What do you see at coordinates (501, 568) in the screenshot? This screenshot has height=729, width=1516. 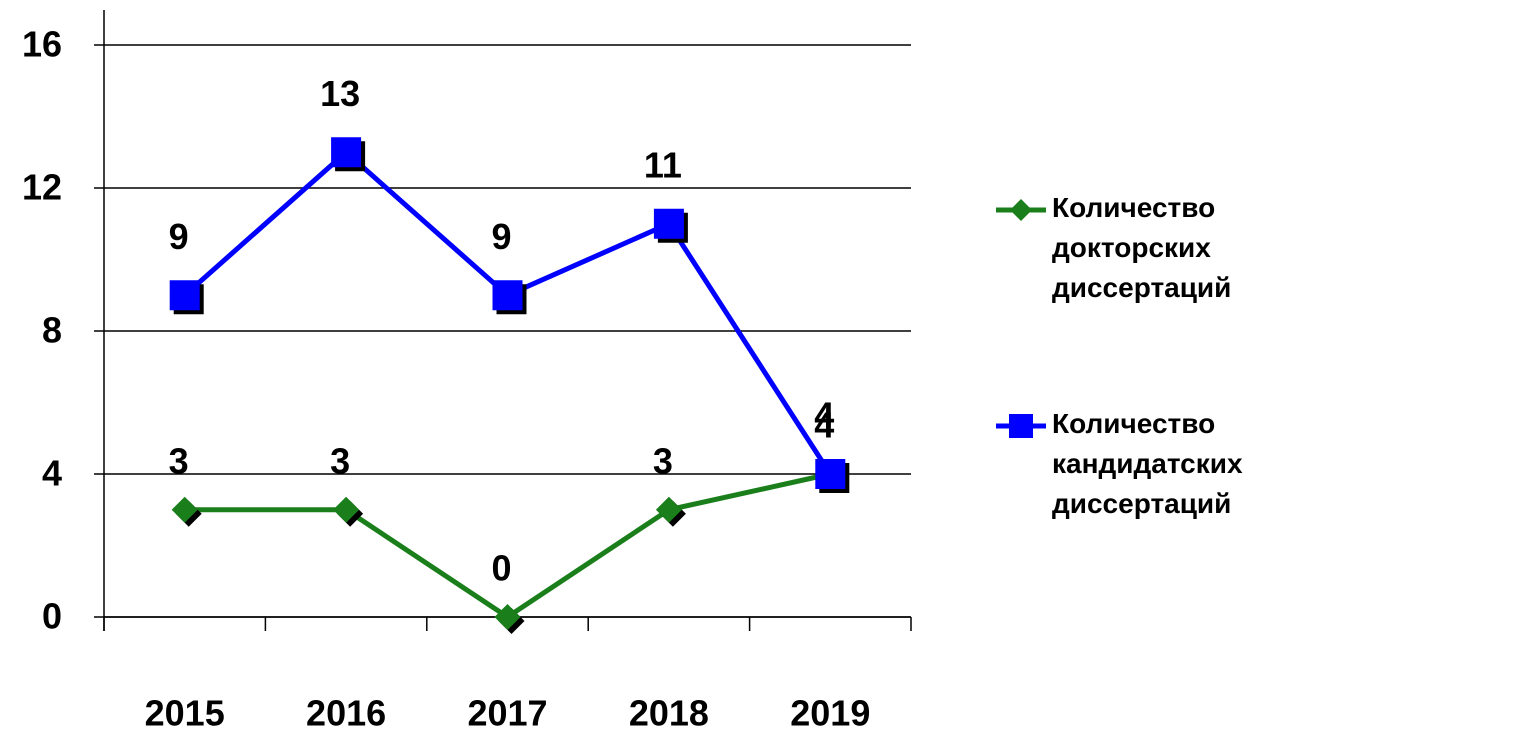 I see `data-label: 0` at bounding box center [501, 568].